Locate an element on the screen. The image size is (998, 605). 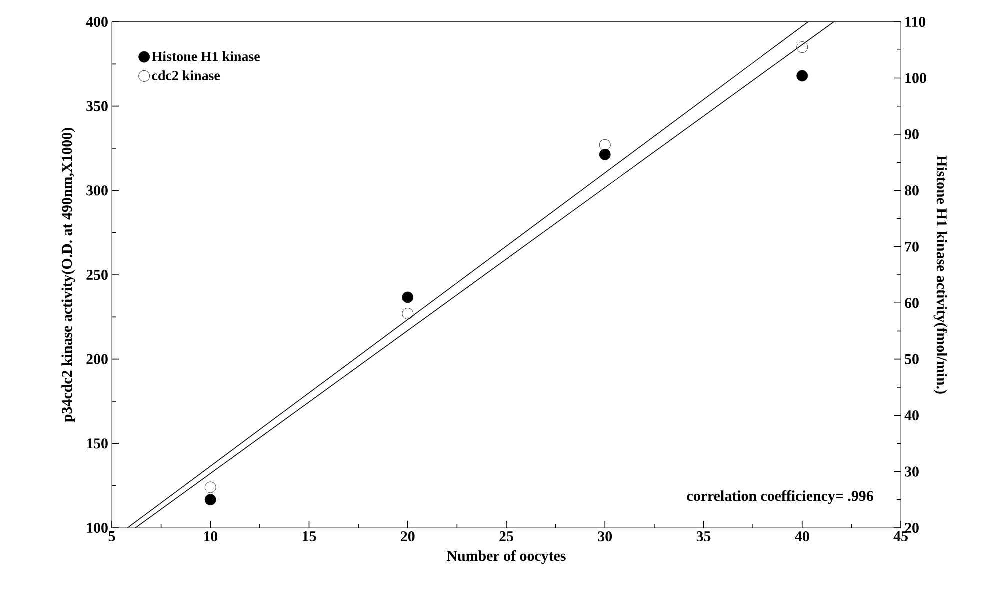
y-tick-label: 400 is located at coordinates (97, 22).